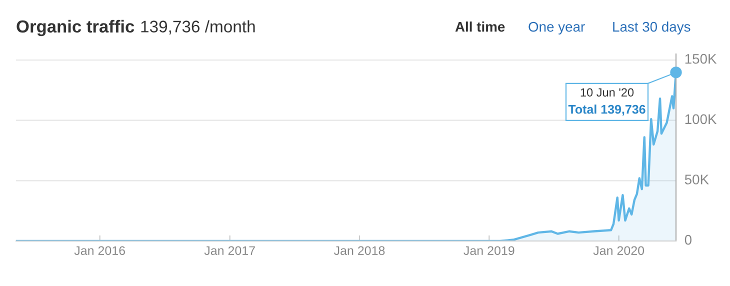  Describe the element at coordinates (688, 239) in the screenshot. I see `y-tick-label: 0` at that location.